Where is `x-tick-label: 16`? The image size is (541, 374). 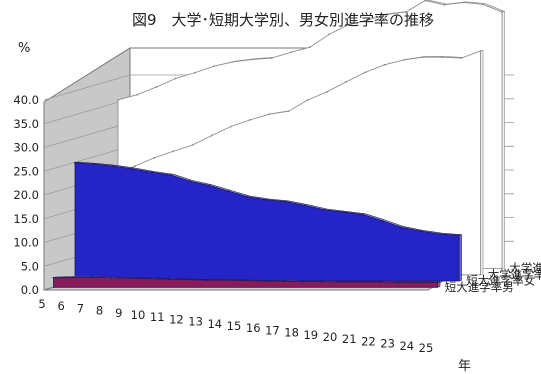 x-tick-label: 16 is located at coordinates (253, 328).